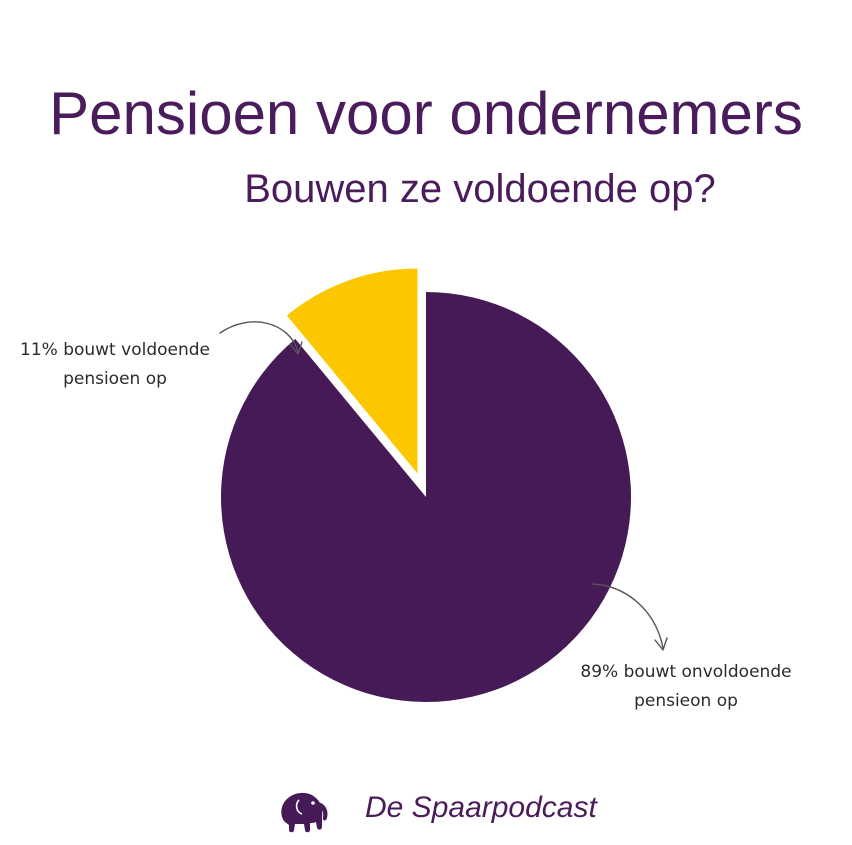 The image size is (852, 845). I want to click on brand-name: De Spaarpodcast, so click(481, 807).